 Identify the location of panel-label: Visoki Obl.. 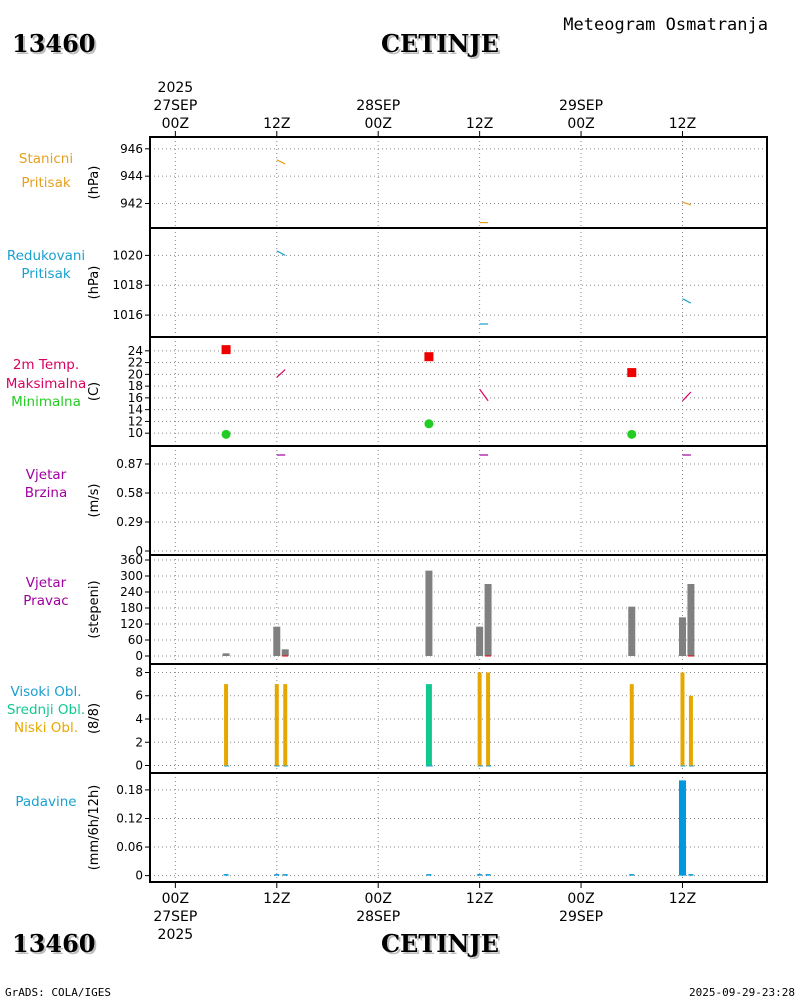
(45, 692).